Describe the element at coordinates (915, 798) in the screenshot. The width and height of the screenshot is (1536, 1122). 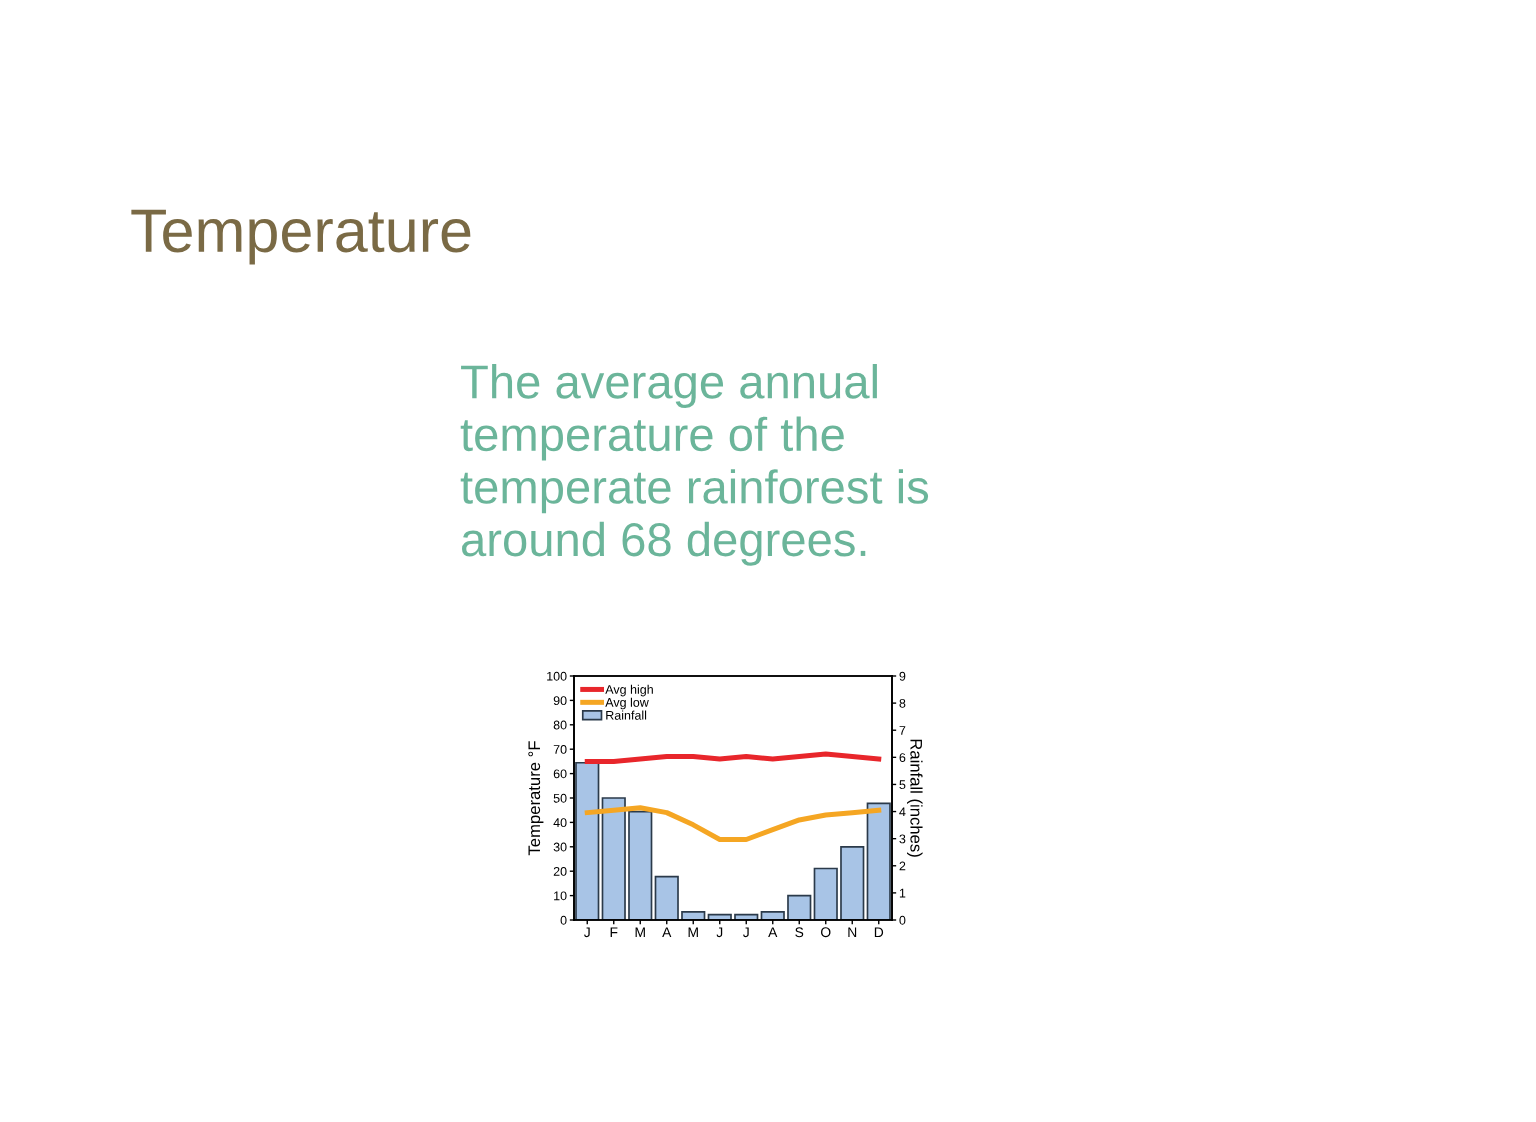
I see `y2-axis-title: Rainfall (inches)` at that location.